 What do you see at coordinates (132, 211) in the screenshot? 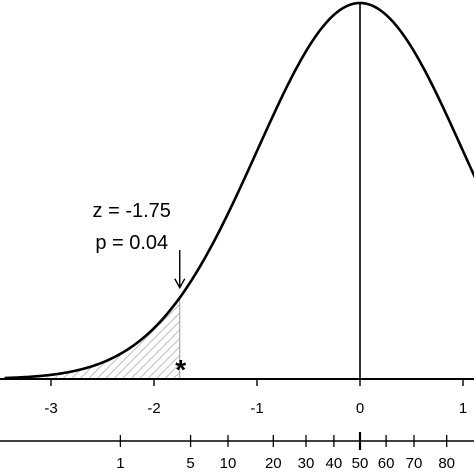
I see `annotation-line: z = -1.75` at bounding box center [132, 211].